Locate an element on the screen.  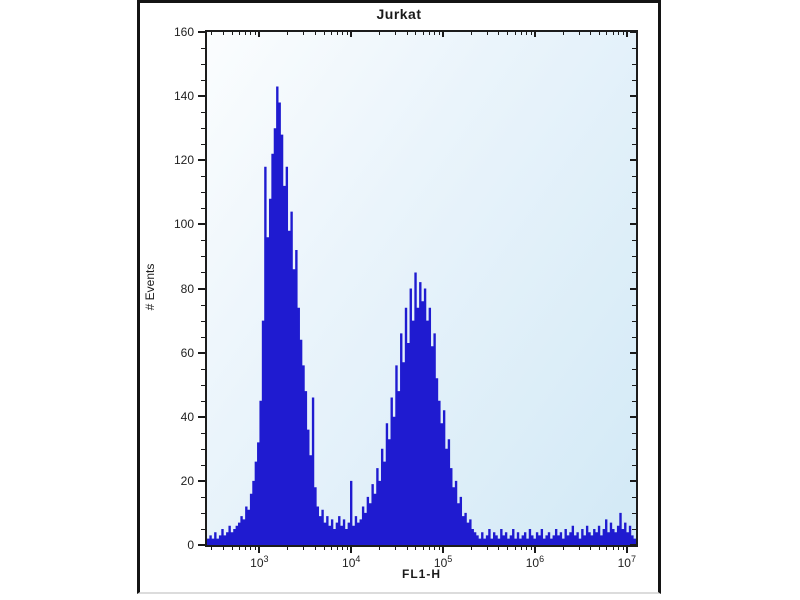
x-tick-label: 10⁷ is located at coordinates (626, 562).